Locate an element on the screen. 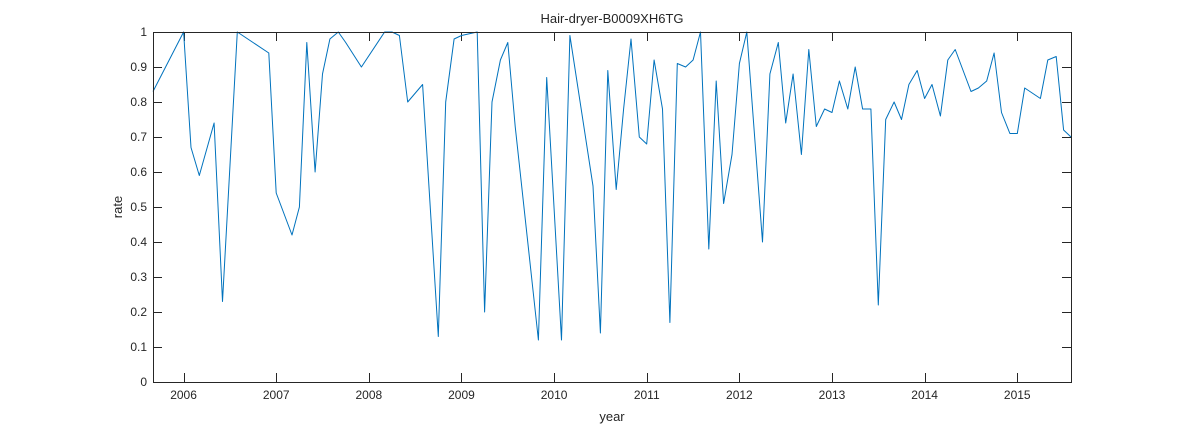 The width and height of the screenshot is (1184, 434). y-tick-label: 0.2 is located at coordinates (138, 312).